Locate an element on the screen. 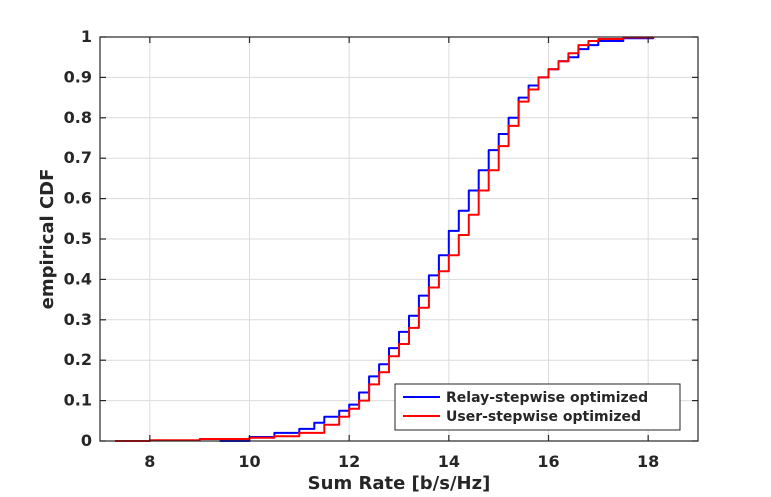 The height and width of the screenshot is (497, 771). y-tick-label: 0.9 is located at coordinates (78, 76).